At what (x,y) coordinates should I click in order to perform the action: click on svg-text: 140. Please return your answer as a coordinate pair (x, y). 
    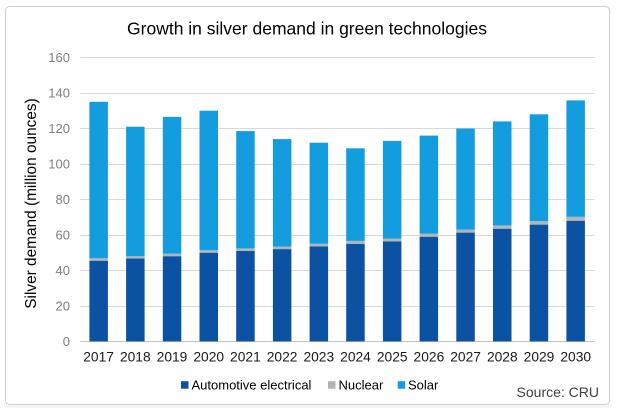
    Looking at the image, I should click on (59, 93).